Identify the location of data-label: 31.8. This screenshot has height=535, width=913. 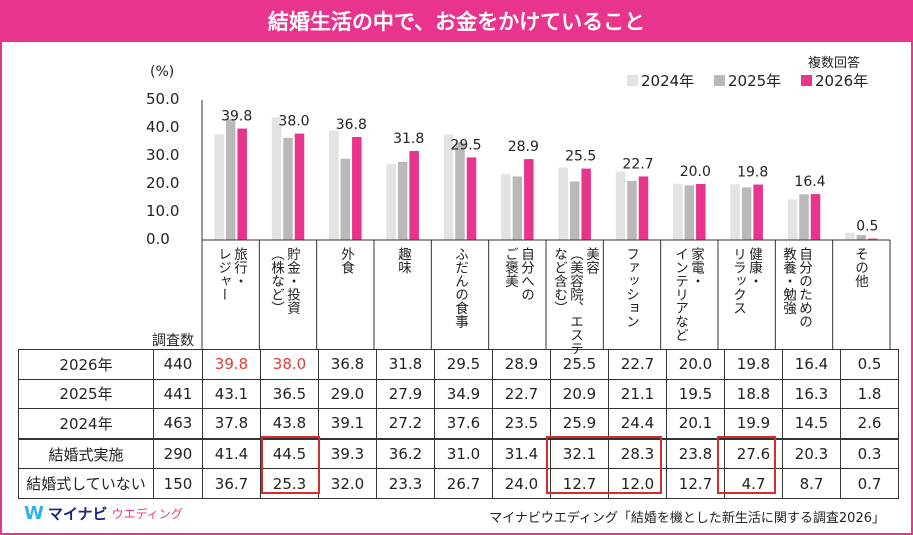
(408, 139).